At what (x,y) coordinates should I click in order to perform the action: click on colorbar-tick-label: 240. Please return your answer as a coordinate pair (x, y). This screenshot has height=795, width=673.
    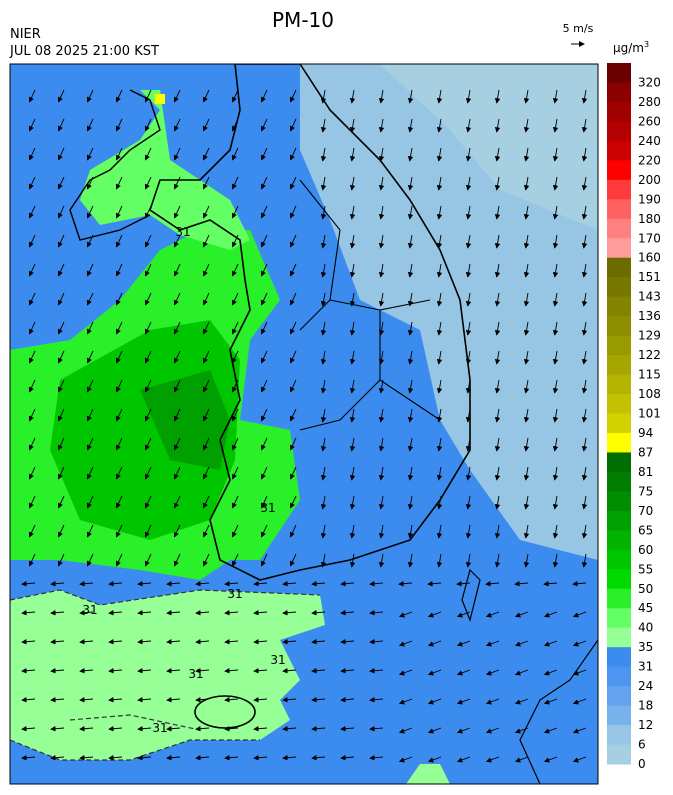
    Looking at the image, I should click on (649, 141).